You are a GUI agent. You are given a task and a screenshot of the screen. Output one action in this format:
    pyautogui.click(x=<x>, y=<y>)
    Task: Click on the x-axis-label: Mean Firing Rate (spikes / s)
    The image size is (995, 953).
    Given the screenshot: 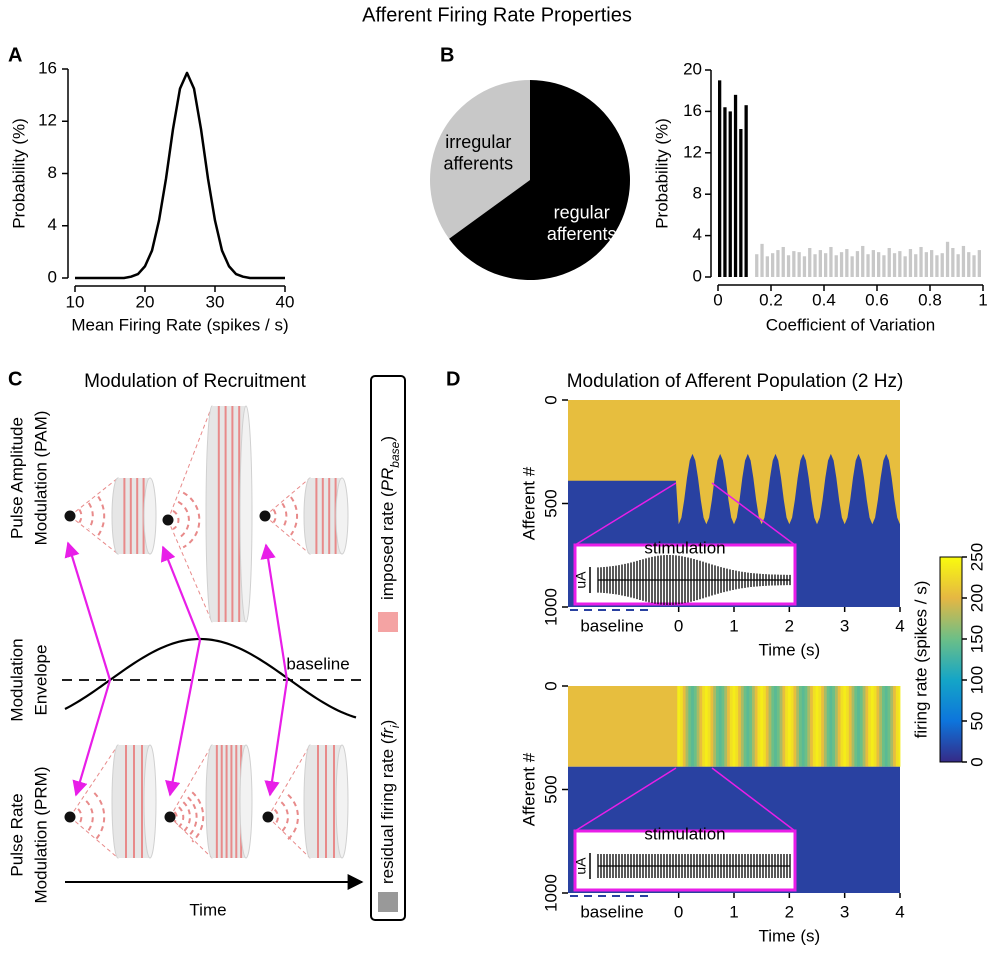 What is the action you would take?
    pyautogui.click(x=179, y=324)
    